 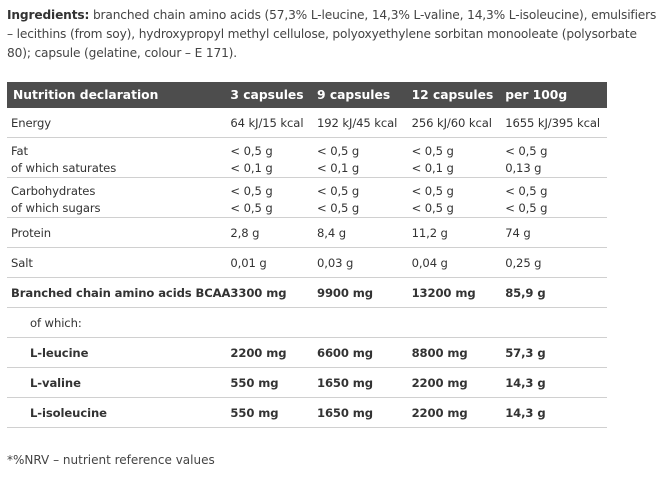 What do you see at coordinates (59, 352) in the screenshot?
I see `row-label: L-leucine` at bounding box center [59, 352].